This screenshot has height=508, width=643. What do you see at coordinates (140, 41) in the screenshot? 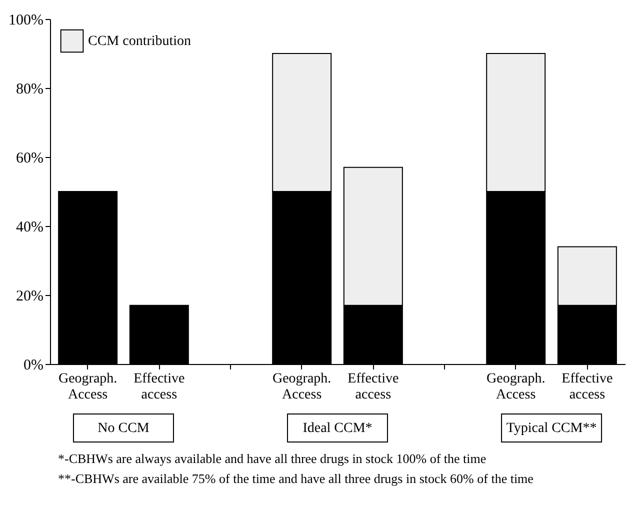
I see `legend-label: CCM contribution` at bounding box center [140, 41].